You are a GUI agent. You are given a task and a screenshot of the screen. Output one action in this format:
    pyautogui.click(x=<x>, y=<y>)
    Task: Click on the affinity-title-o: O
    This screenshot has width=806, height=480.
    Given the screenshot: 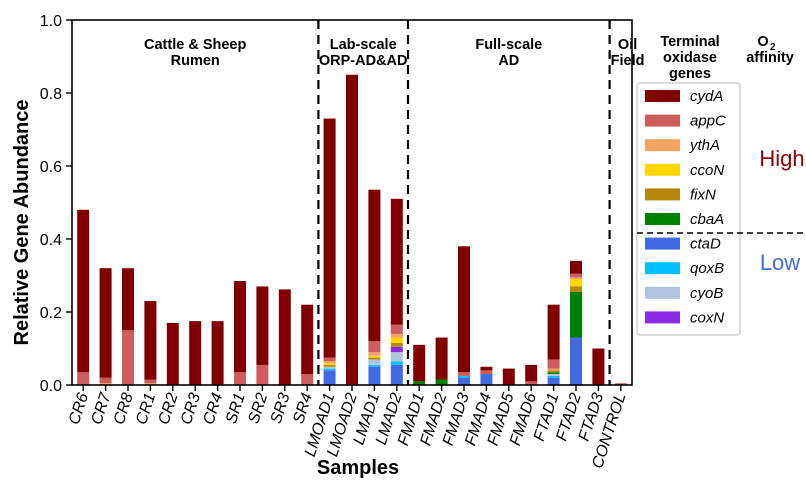 What is the action you would take?
    pyautogui.click(x=762, y=42)
    